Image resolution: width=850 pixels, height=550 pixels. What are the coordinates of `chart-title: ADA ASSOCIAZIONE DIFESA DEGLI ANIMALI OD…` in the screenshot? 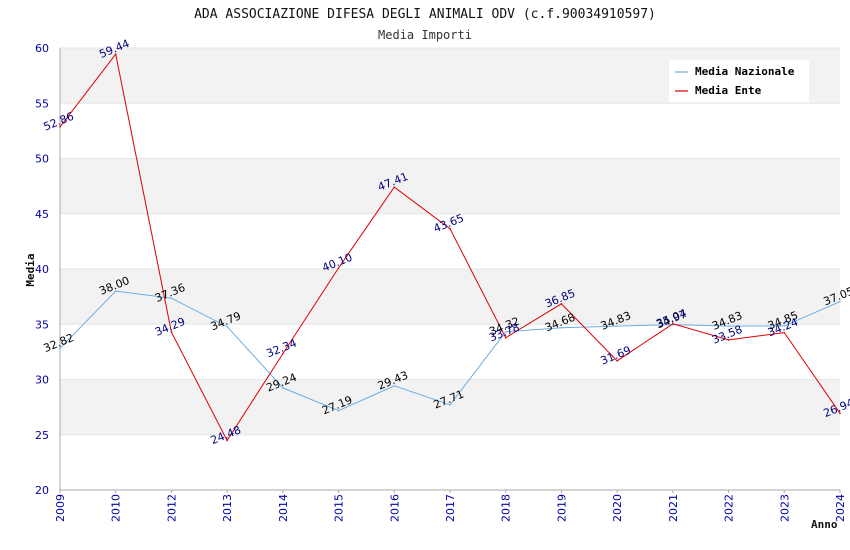 It's located at (425, 14).